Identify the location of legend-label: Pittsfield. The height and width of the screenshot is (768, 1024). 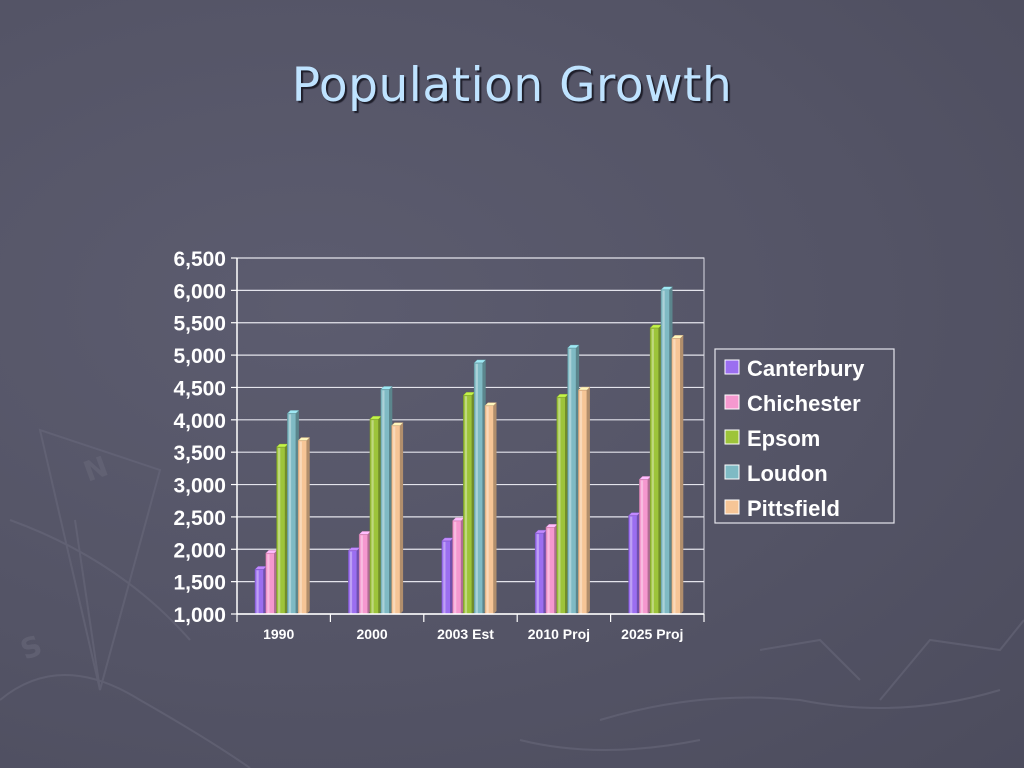
(793, 508).